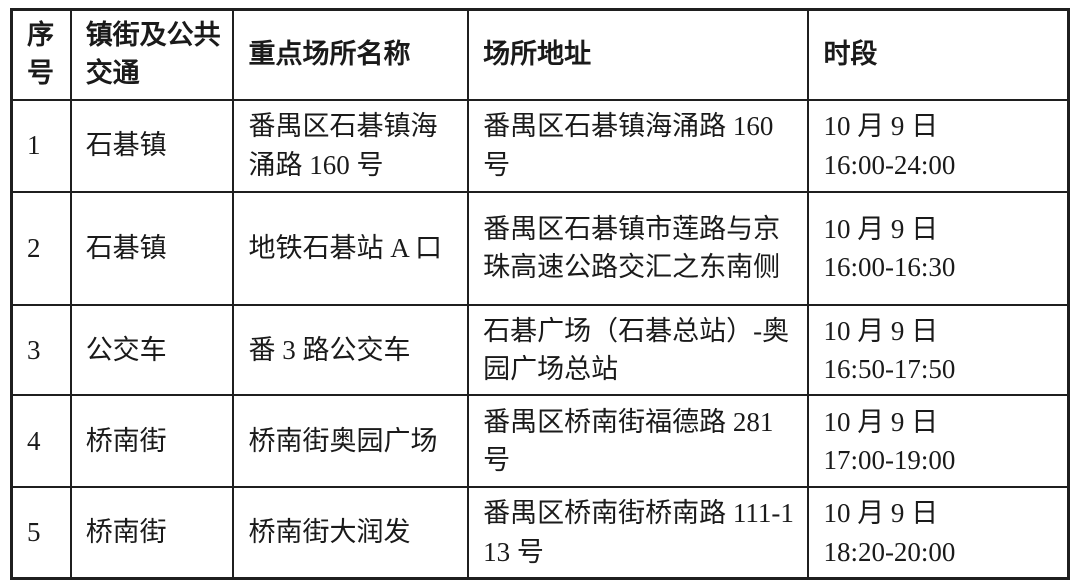 The width and height of the screenshot is (1080, 580). Describe the element at coordinates (41, 350) in the screenshot. I see `cell-serial-number: 3` at that location.